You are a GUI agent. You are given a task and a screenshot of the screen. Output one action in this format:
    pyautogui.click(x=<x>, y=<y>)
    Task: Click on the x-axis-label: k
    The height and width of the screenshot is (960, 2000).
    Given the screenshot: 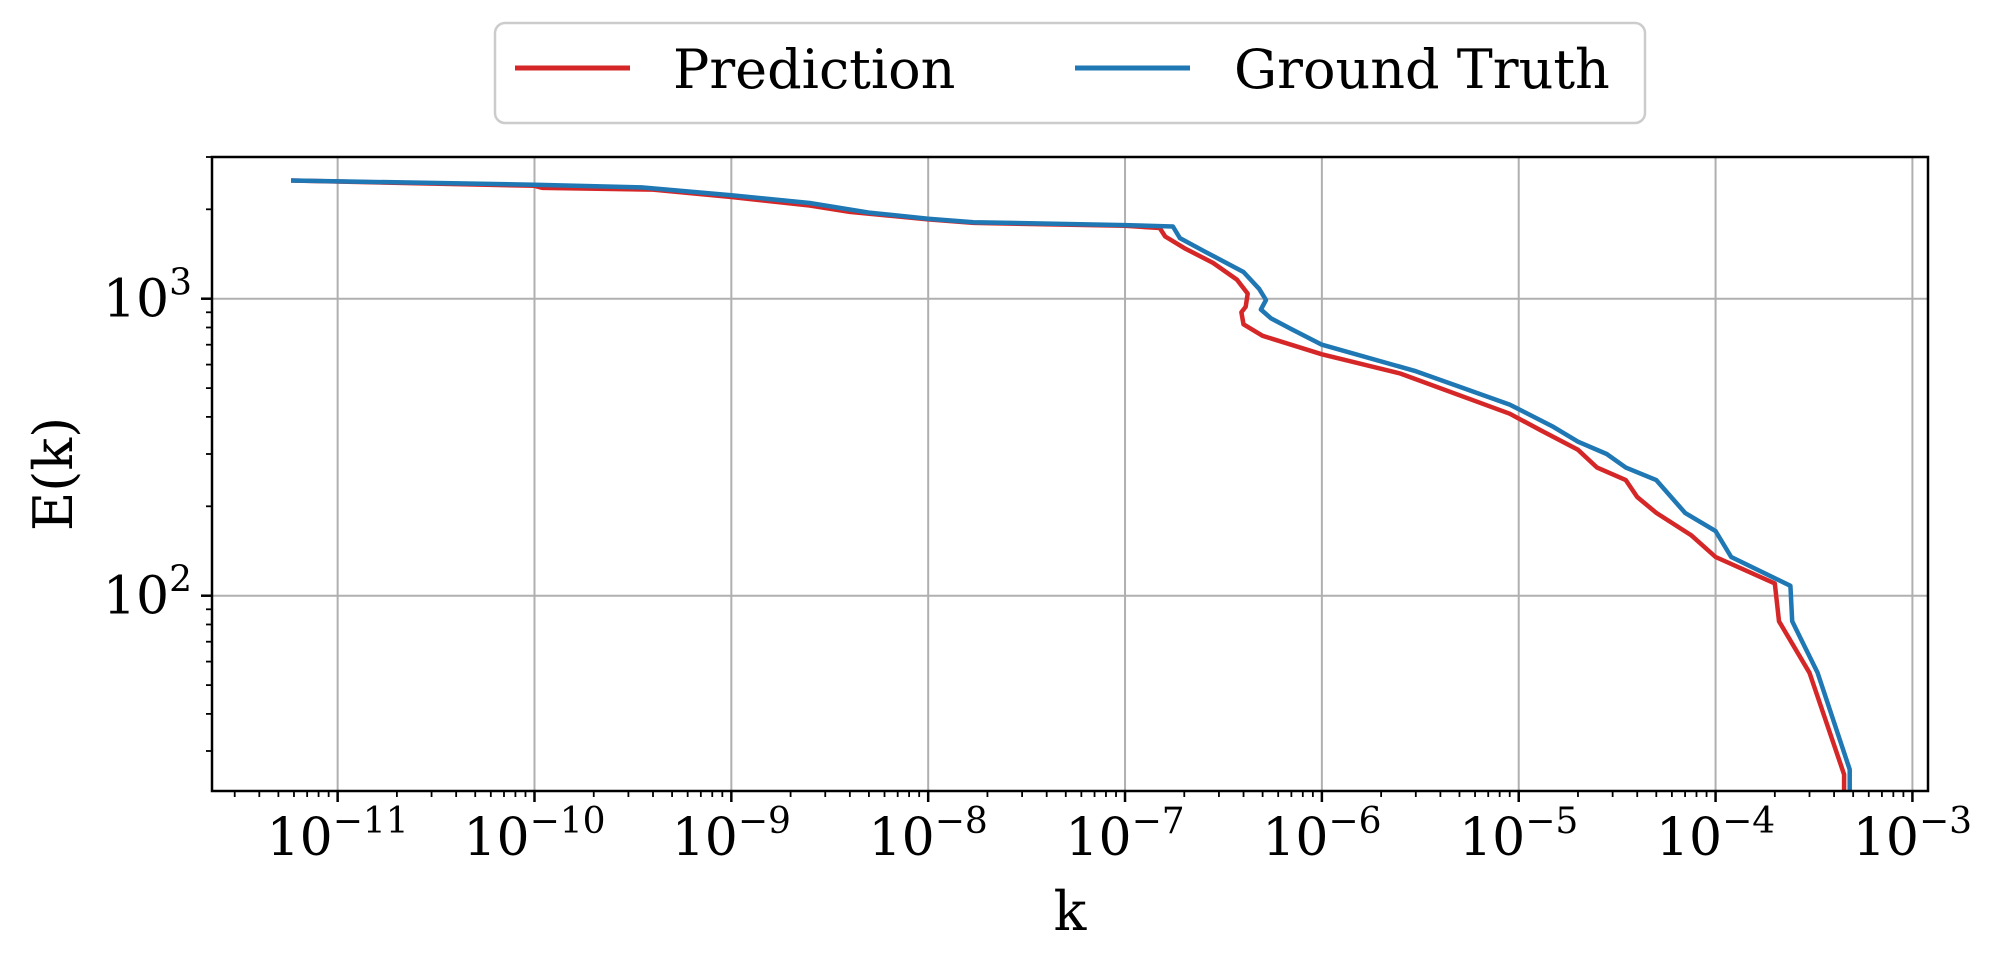 What is the action you would take?
    pyautogui.click(x=1071, y=911)
    